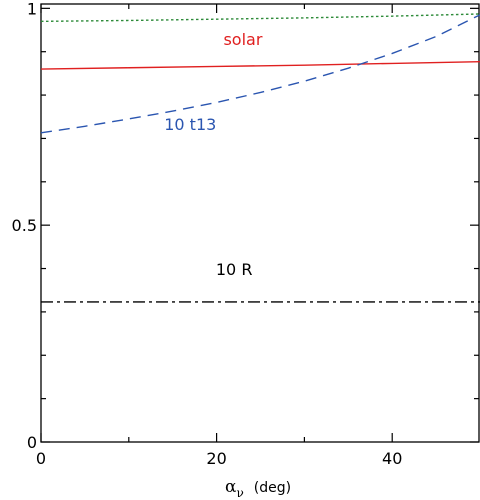  What do you see at coordinates (239, 493) in the screenshot?
I see `x-axis-subscript: ν` at bounding box center [239, 493].